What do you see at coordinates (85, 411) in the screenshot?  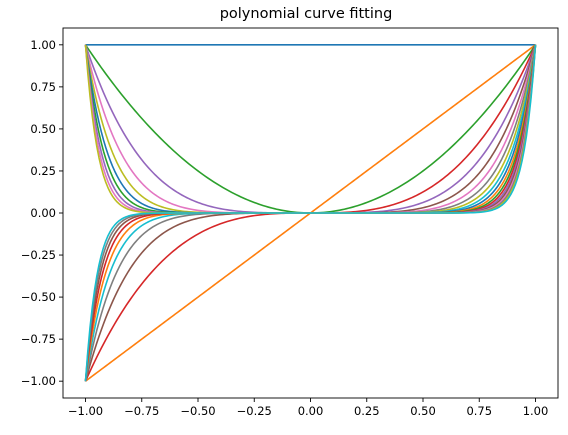 I see `x-tick-label: −1.00` at bounding box center [85, 411].